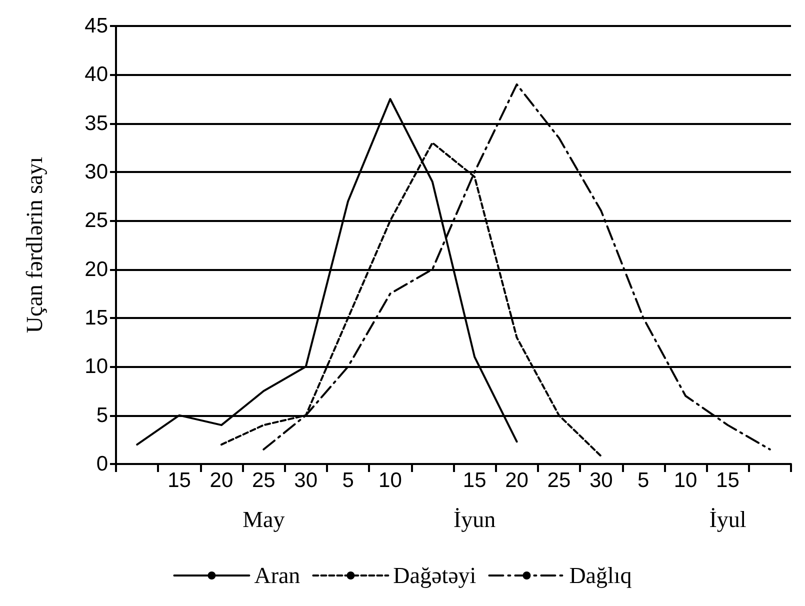 The height and width of the screenshot is (606, 805). What do you see at coordinates (102, 464) in the screenshot?
I see `y-tick-label: 0` at bounding box center [102, 464].